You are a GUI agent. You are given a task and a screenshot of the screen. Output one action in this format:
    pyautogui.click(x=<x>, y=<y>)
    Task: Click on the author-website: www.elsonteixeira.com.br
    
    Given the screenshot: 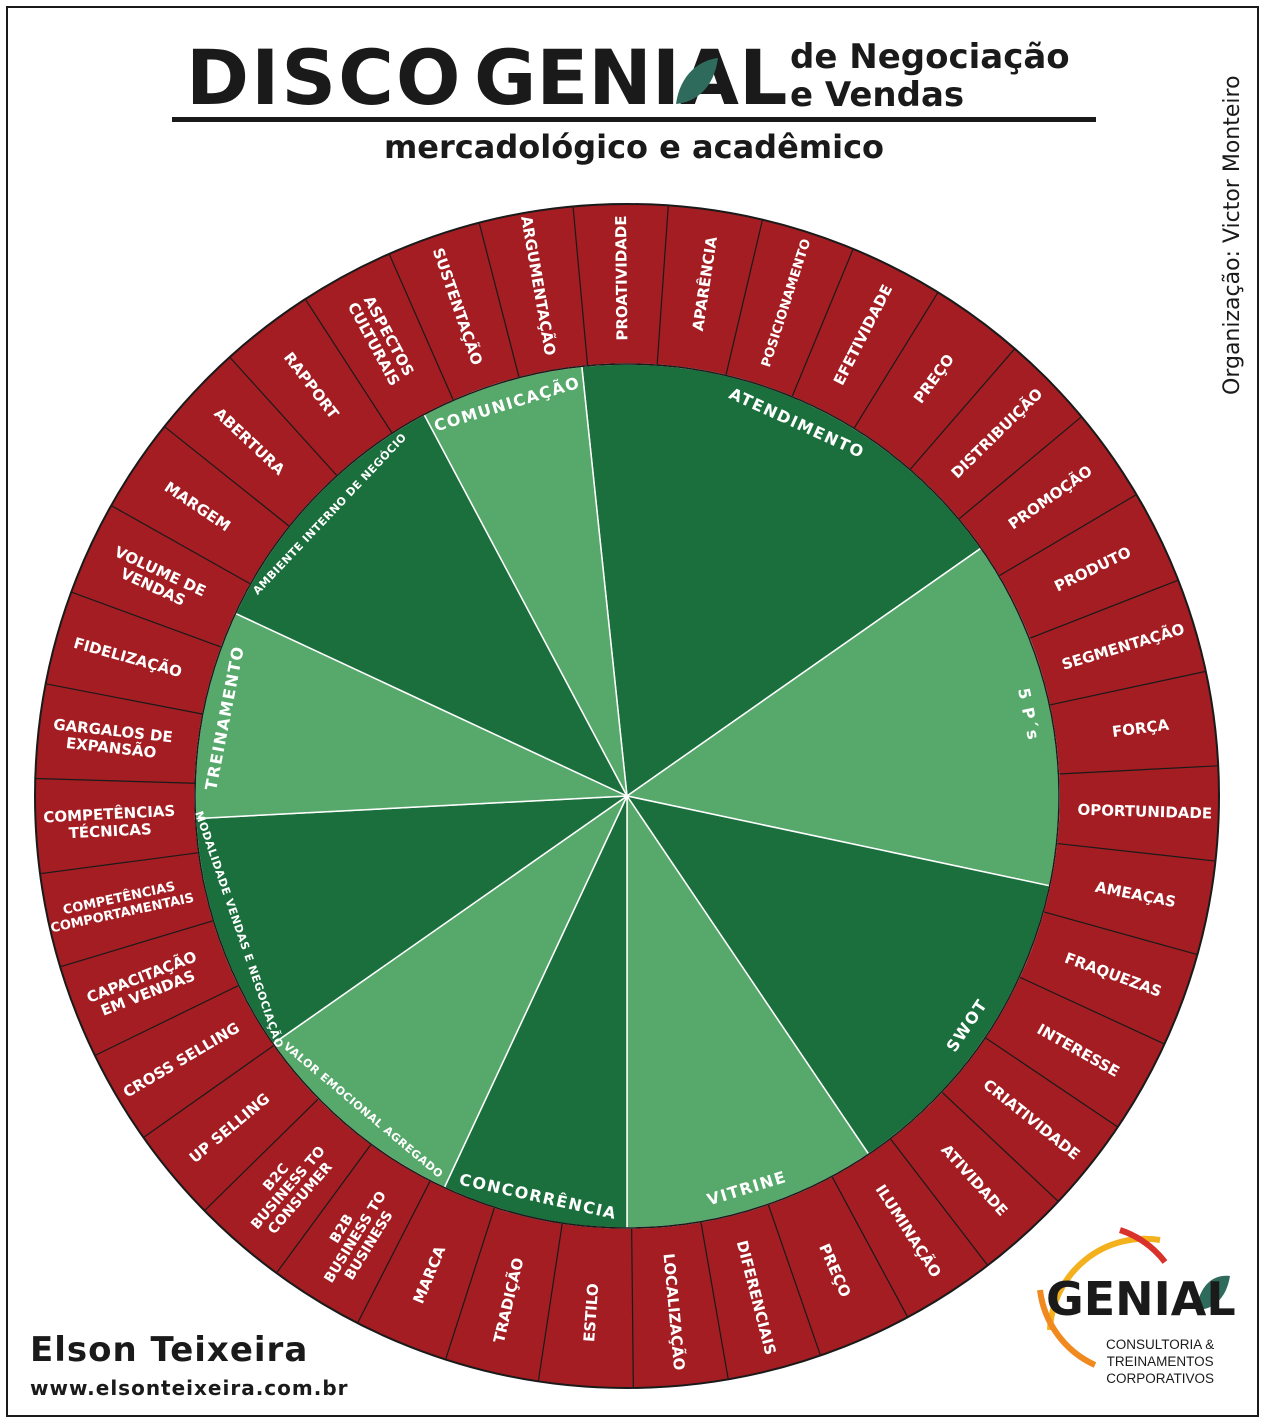 What is the action you would take?
    pyautogui.click(x=189, y=1388)
    